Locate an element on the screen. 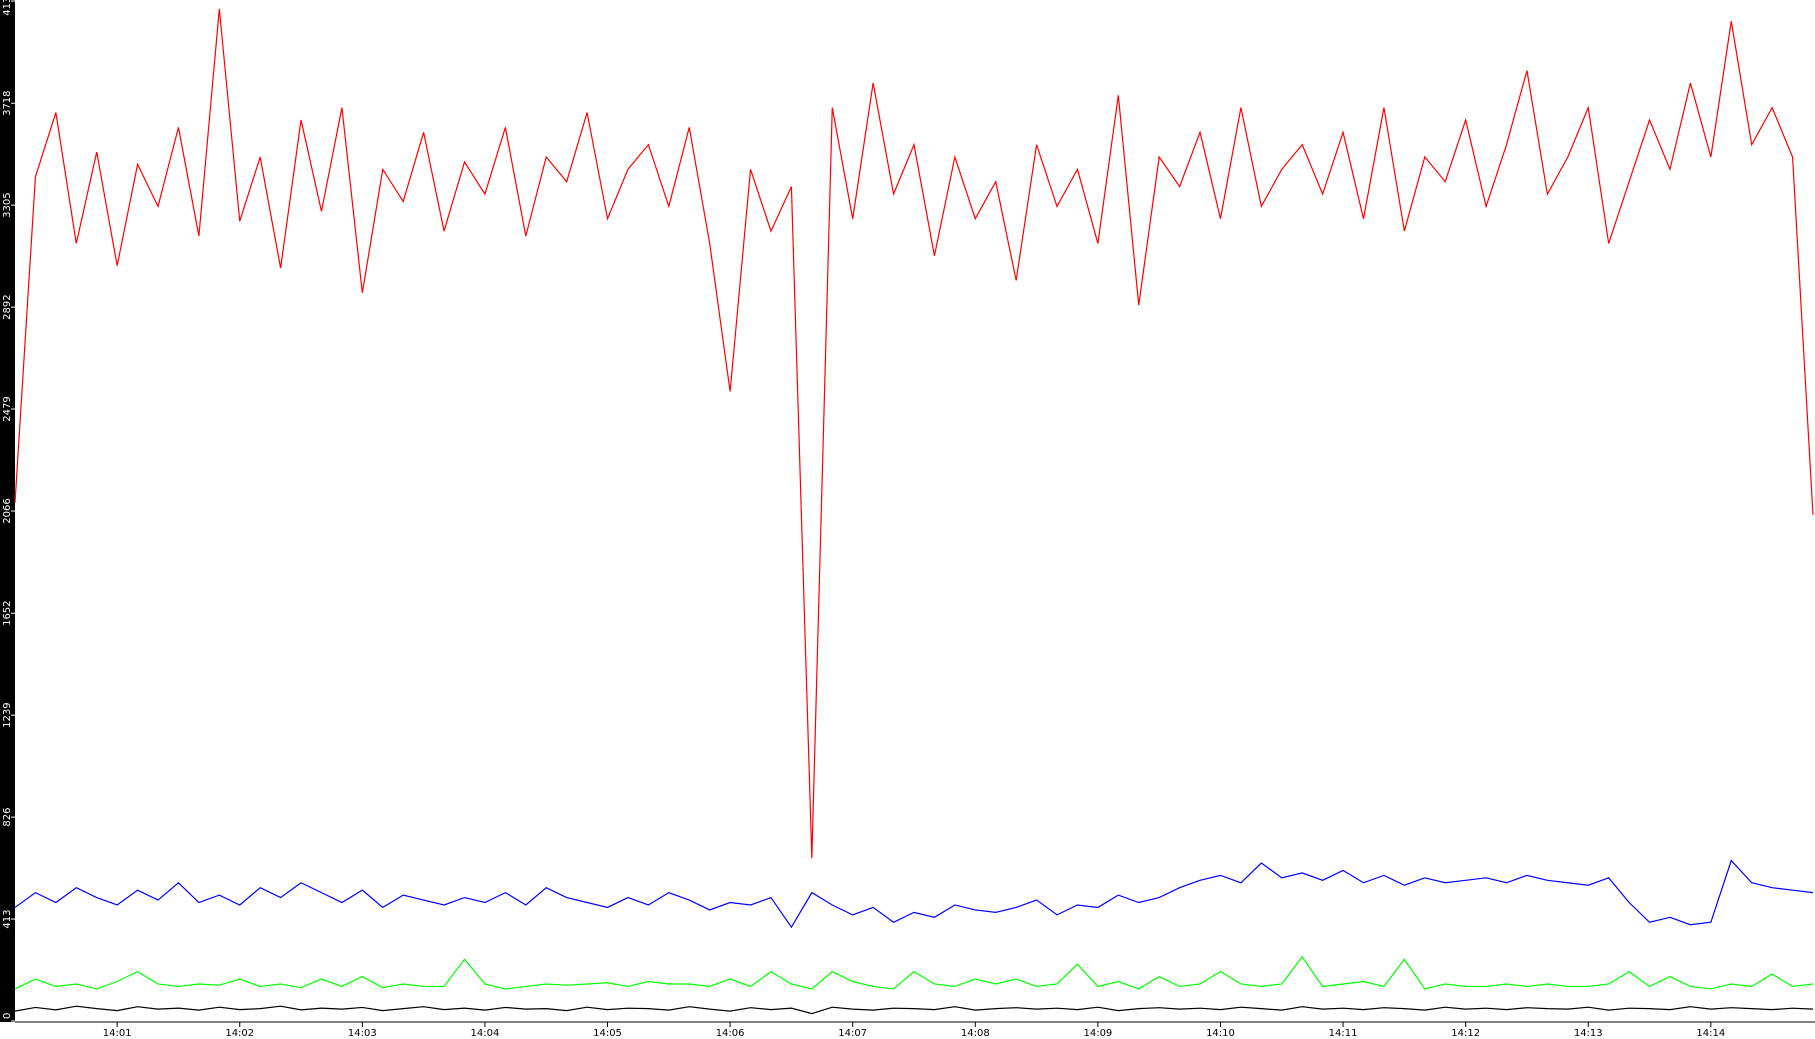 The width and height of the screenshot is (1815, 1039). x-tick-label: 14:13 is located at coordinates (1588, 1033).